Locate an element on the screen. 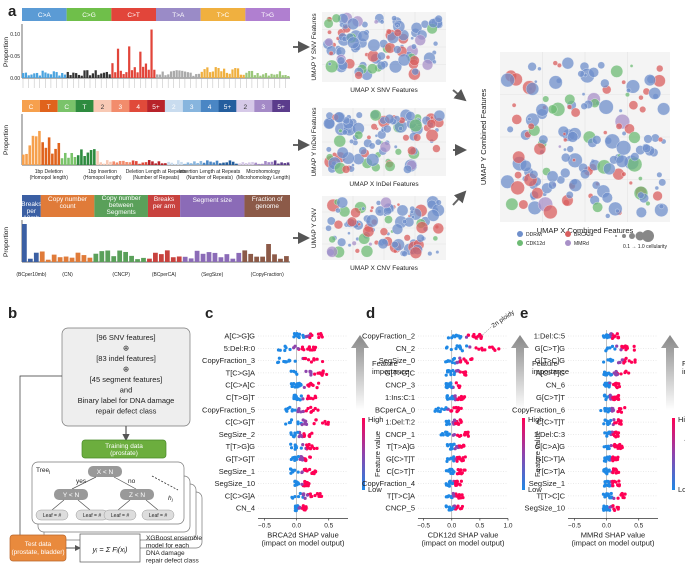 The width and height of the screenshot is (685, 566). shap-xlabel: CDK12d SHAP value is located at coordinates (463, 535).